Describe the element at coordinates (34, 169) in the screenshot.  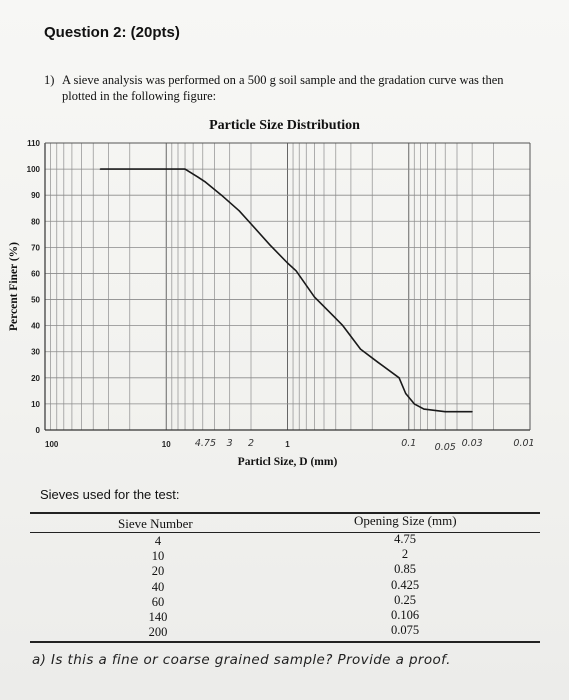
I see `y-tick-label: 100` at that location.